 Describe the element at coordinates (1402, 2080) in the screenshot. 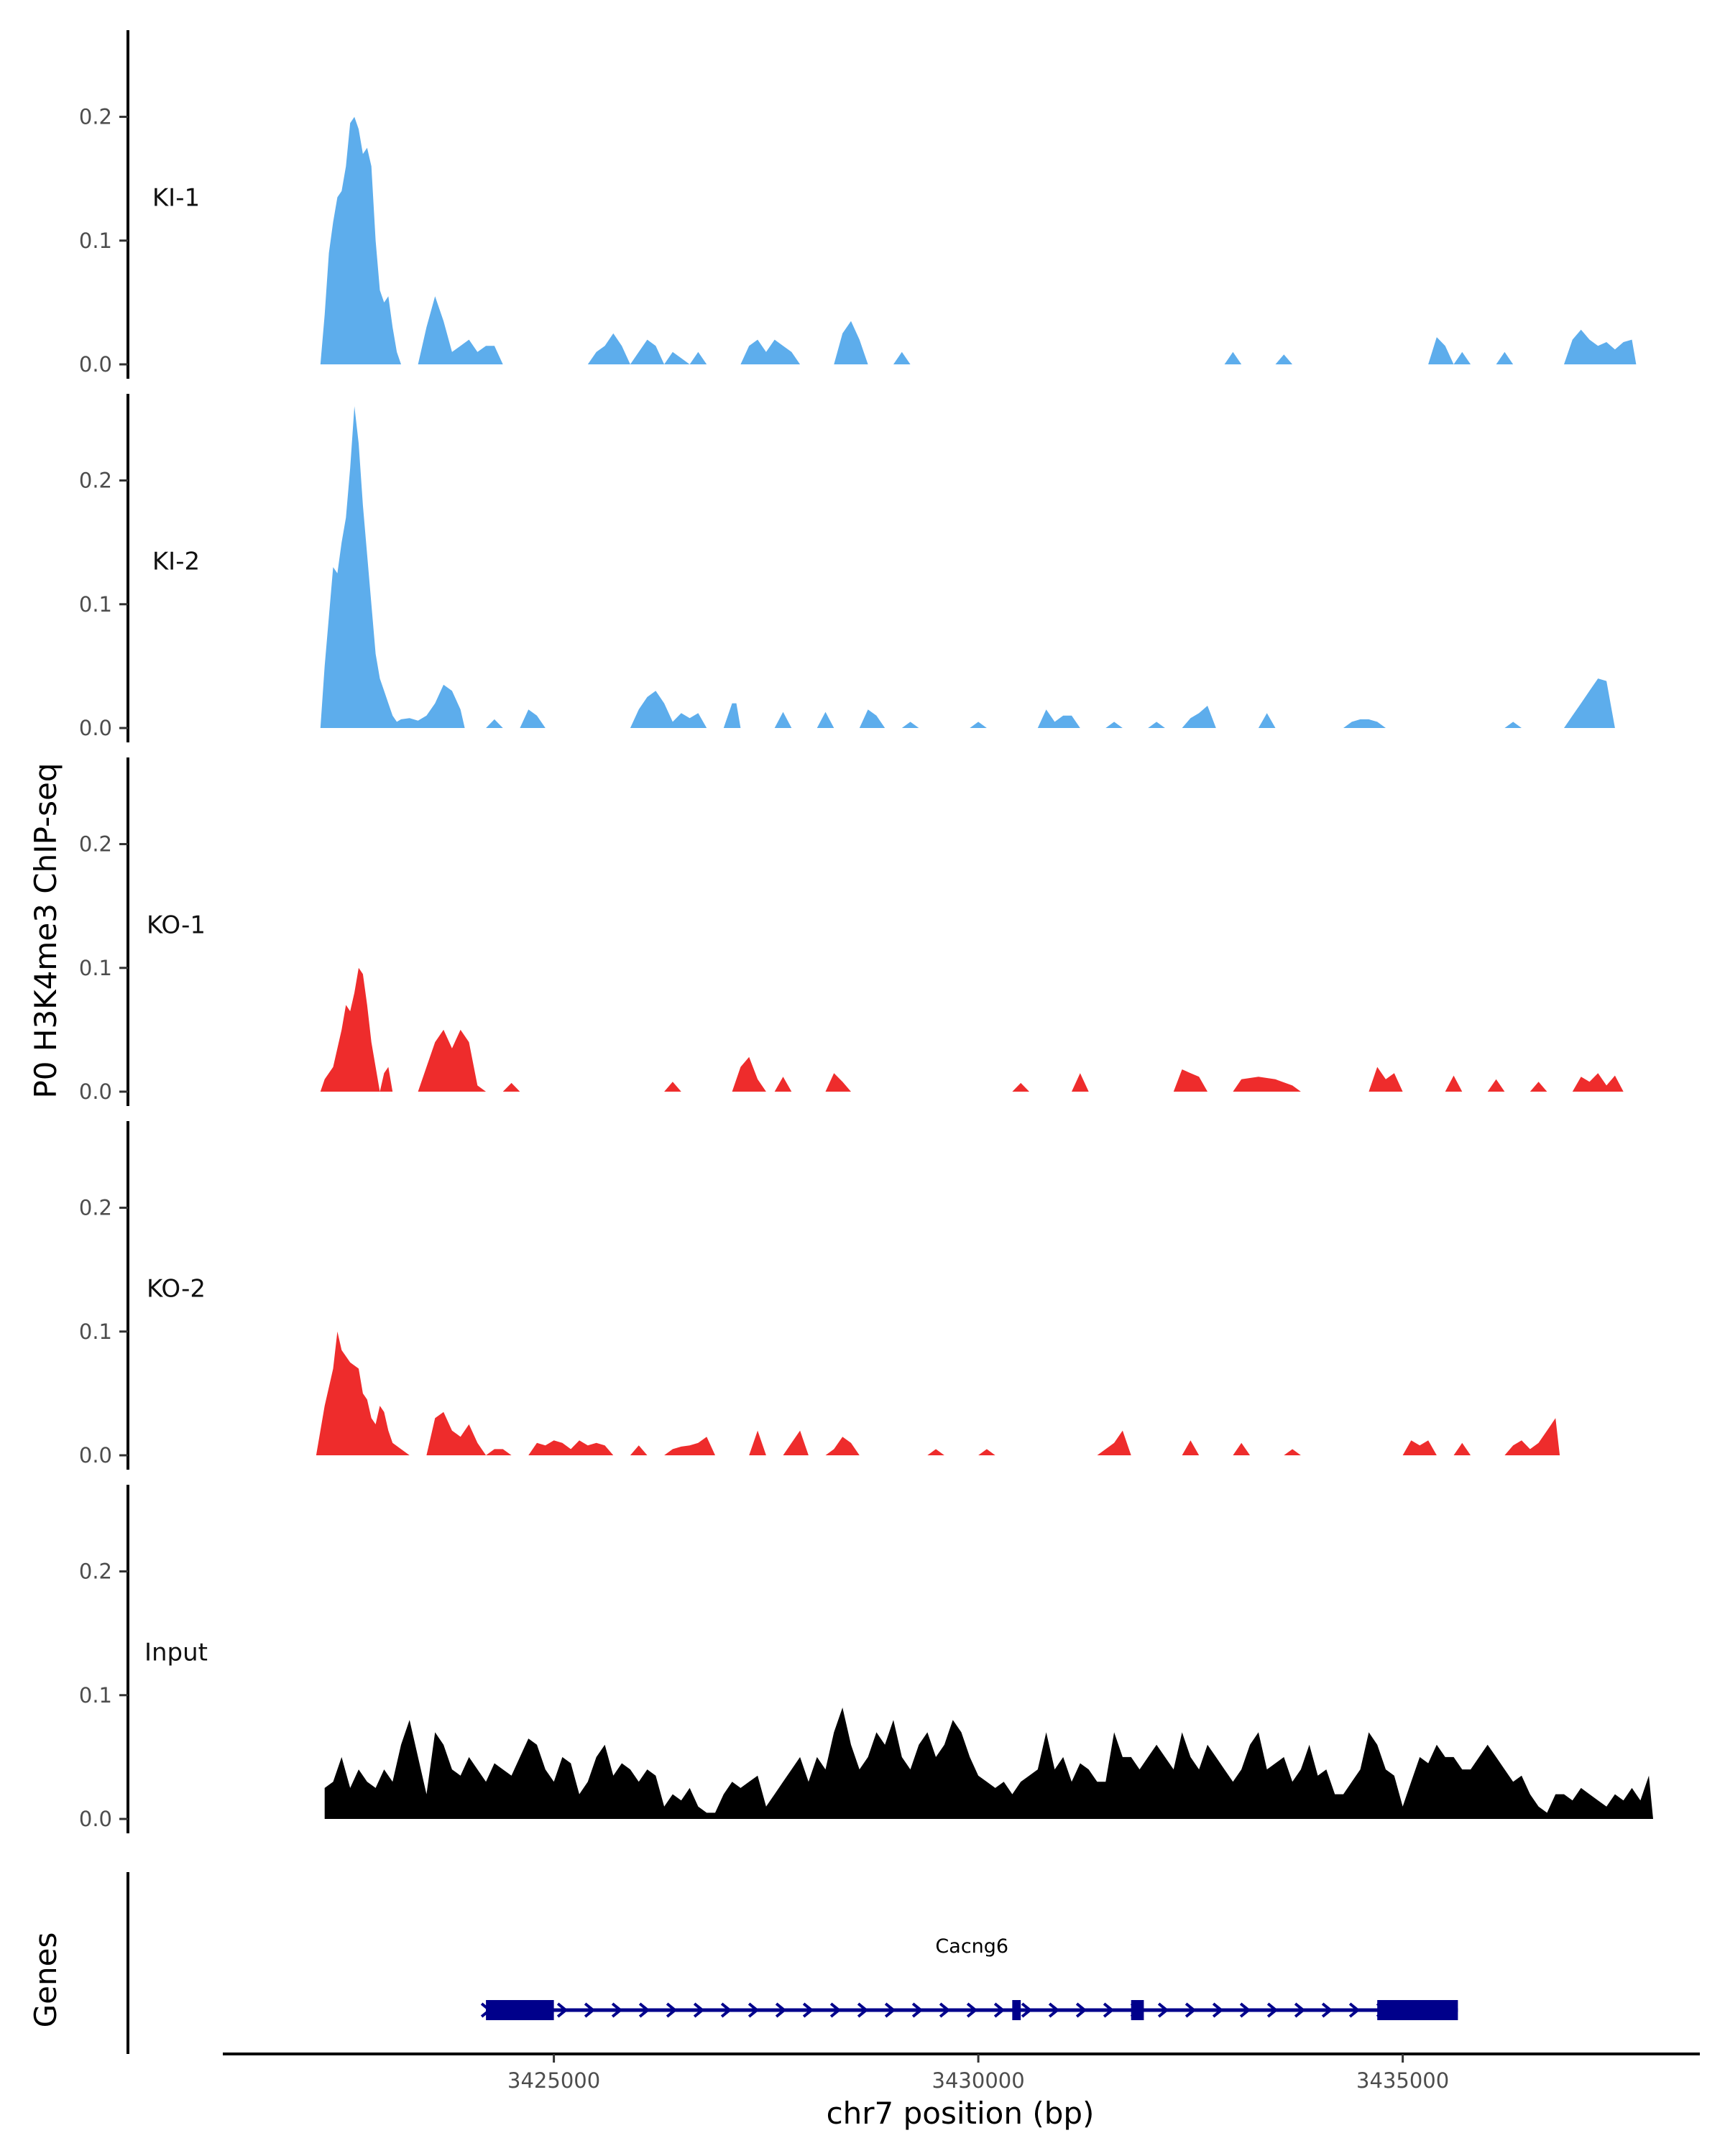

I see `x-tick-label: 3435000` at that location.